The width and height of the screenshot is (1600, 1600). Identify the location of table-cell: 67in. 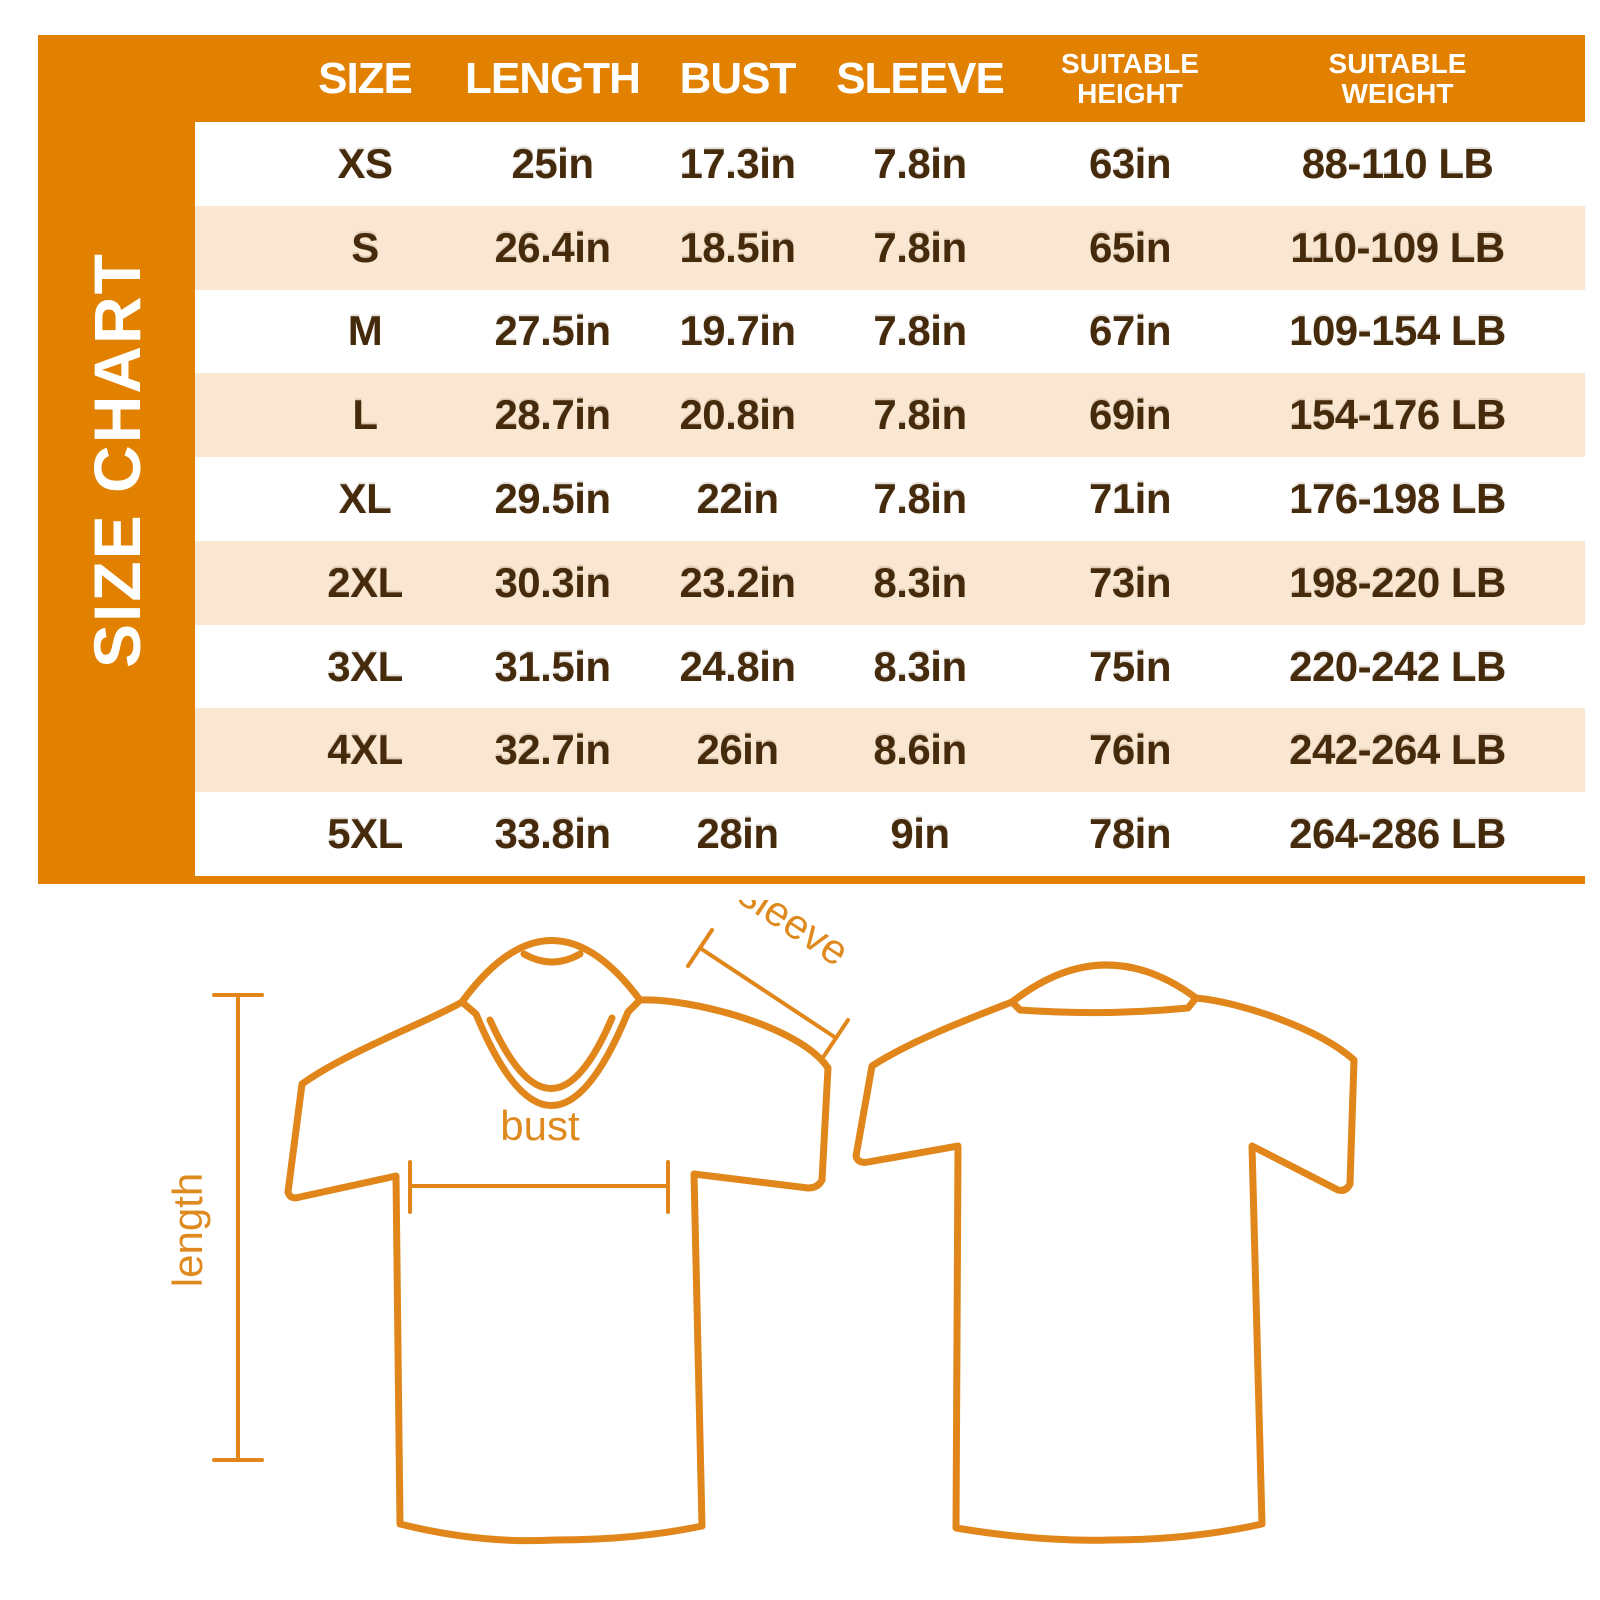
(1130, 331).